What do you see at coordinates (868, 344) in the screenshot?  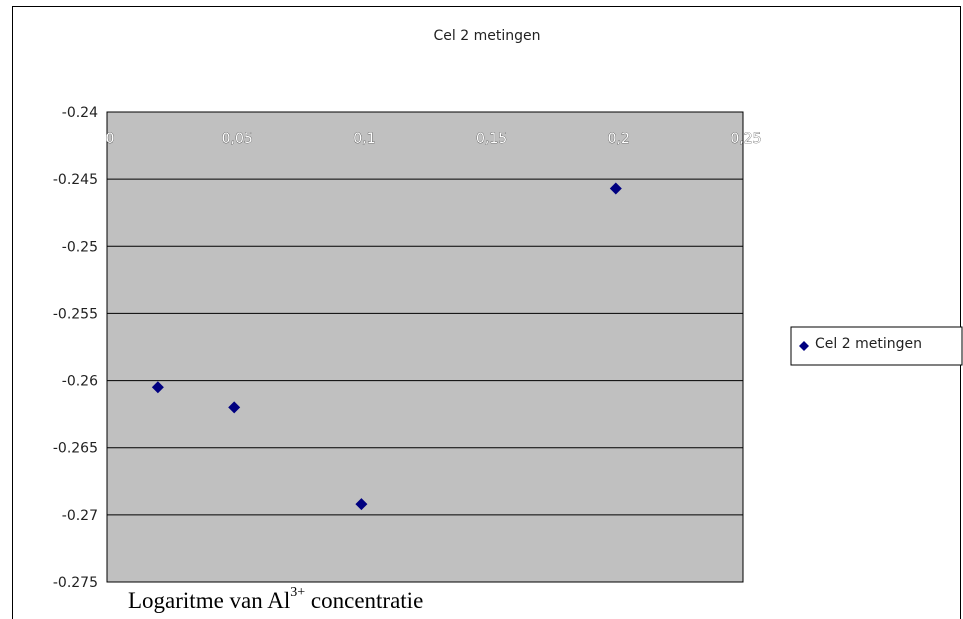 I see `legend-label: Cel 2 metingen` at bounding box center [868, 344].